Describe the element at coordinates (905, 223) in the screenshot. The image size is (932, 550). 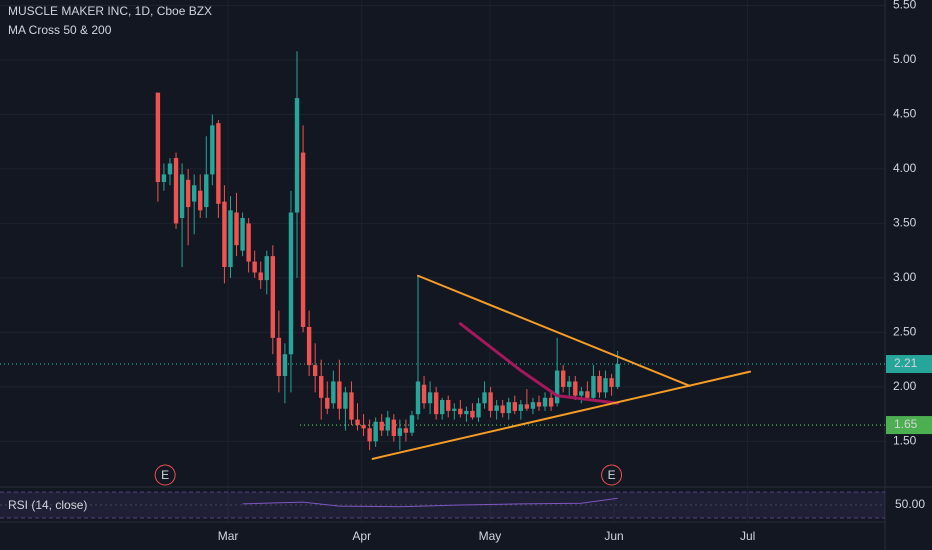
I see `y-tick-label: 3.50` at that location.